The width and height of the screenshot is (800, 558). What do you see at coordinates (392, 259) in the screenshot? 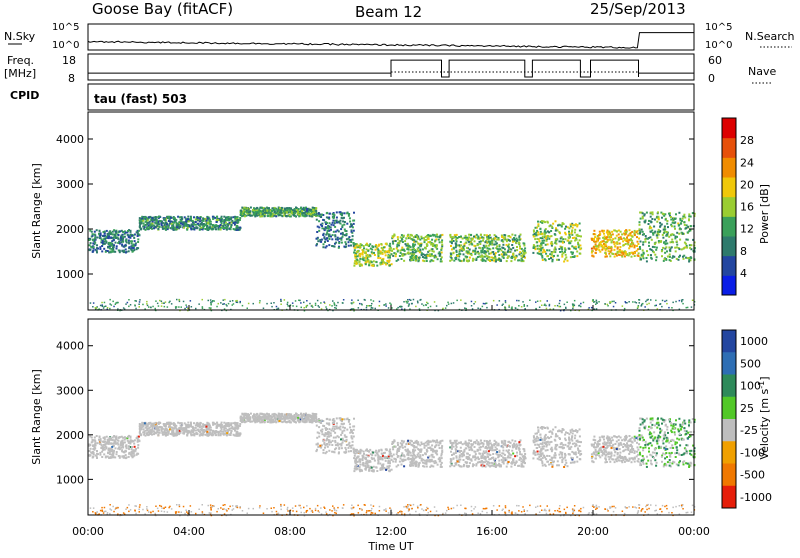
I see `power-scatter-layer` at bounding box center [392, 259].